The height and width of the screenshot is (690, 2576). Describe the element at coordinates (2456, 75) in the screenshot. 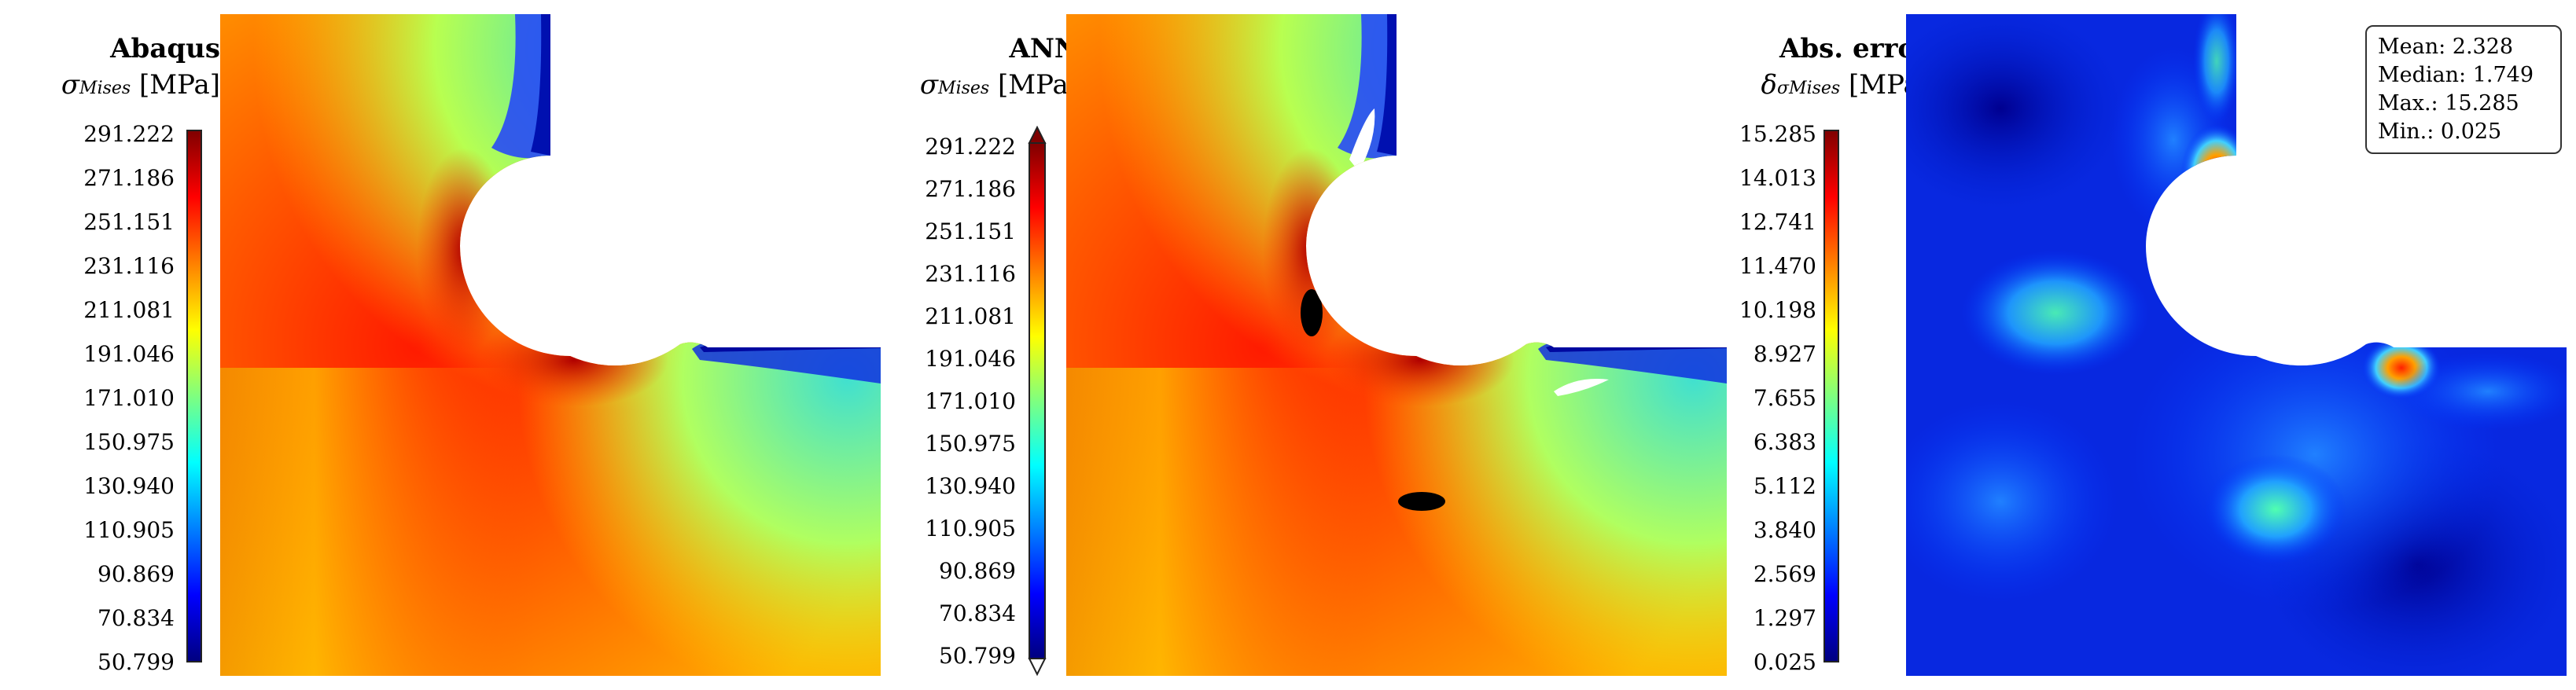

I see `stat-median: Median: 1.749` at that location.